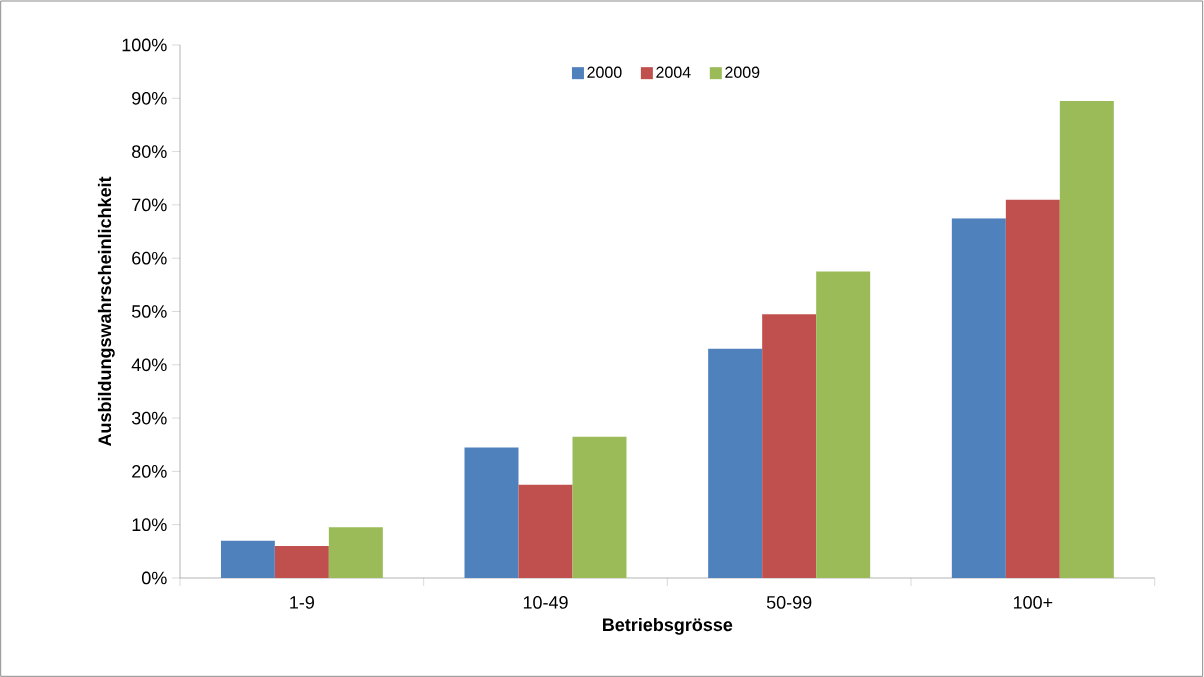  What do you see at coordinates (668, 626) in the screenshot?
I see `x-axis-title: Betriebsgrösse` at bounding box center [668, 626].